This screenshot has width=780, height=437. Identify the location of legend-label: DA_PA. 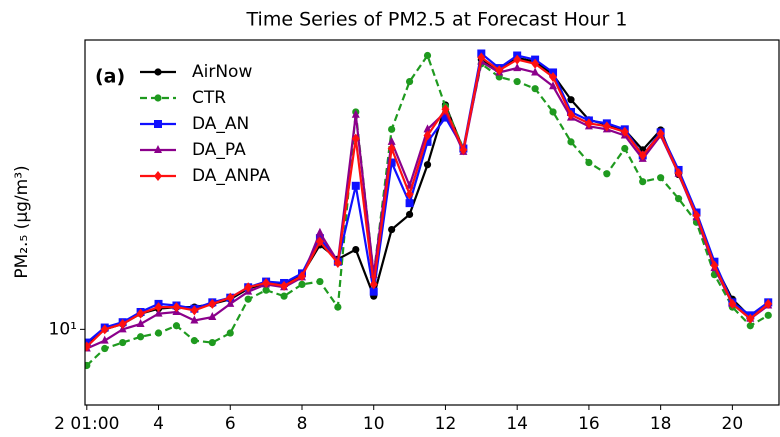
(219, 150).